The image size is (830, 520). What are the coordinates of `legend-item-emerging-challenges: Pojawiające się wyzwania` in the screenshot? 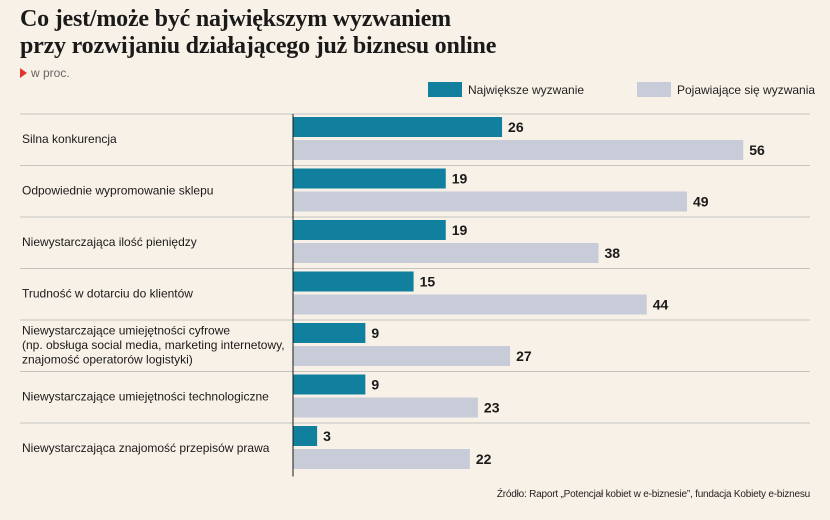 It's located at (726, 89).